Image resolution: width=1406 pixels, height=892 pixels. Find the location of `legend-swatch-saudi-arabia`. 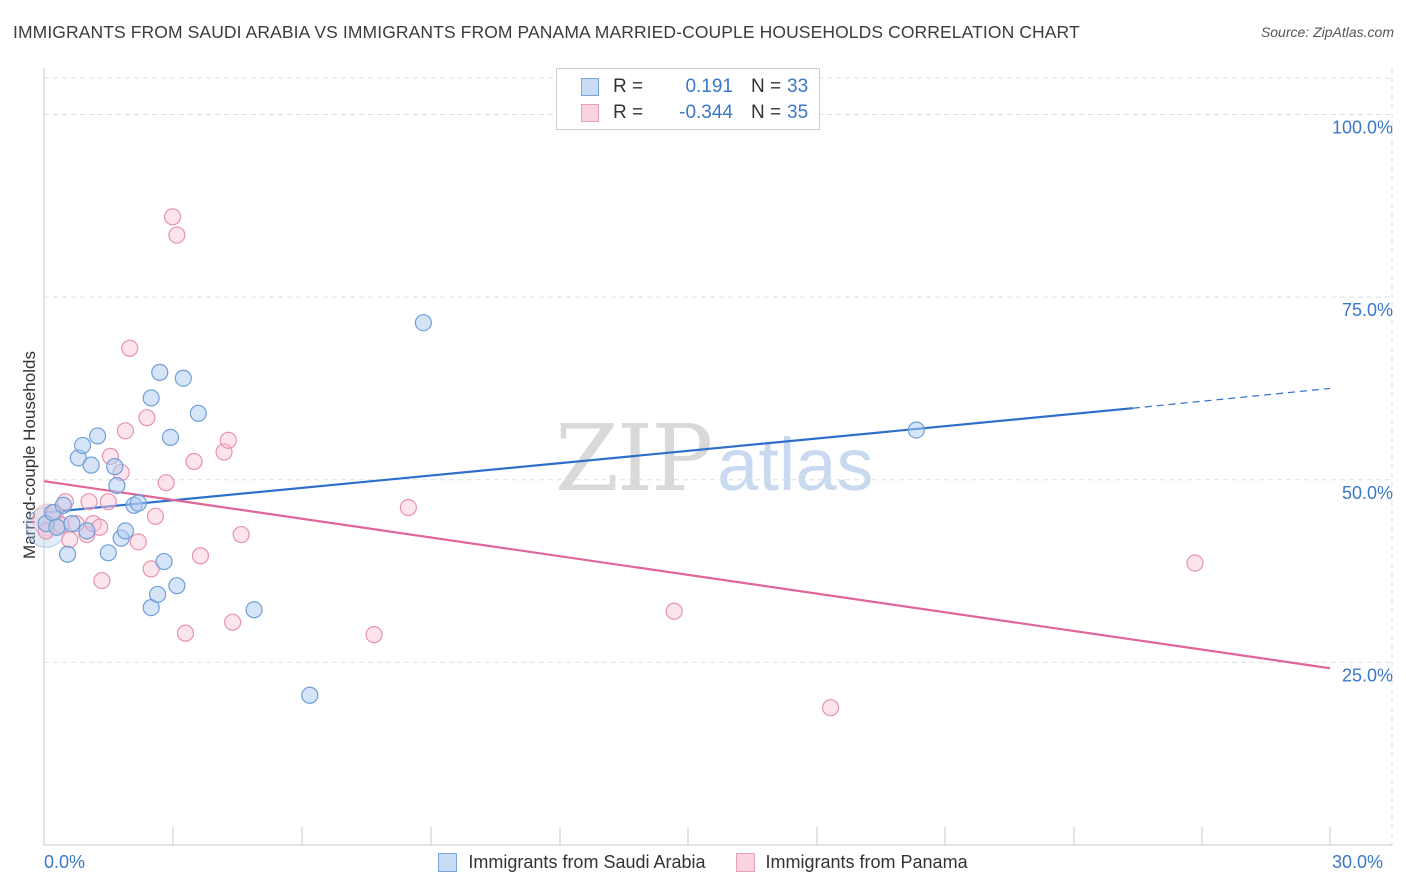

legend-swatch-saudi-arabia is located at coordinates (590, 87).